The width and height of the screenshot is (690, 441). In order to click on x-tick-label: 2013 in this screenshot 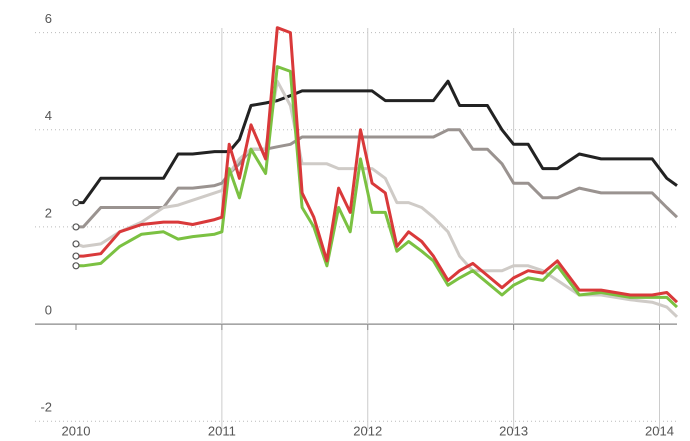, I will do `click(513, 430)`.